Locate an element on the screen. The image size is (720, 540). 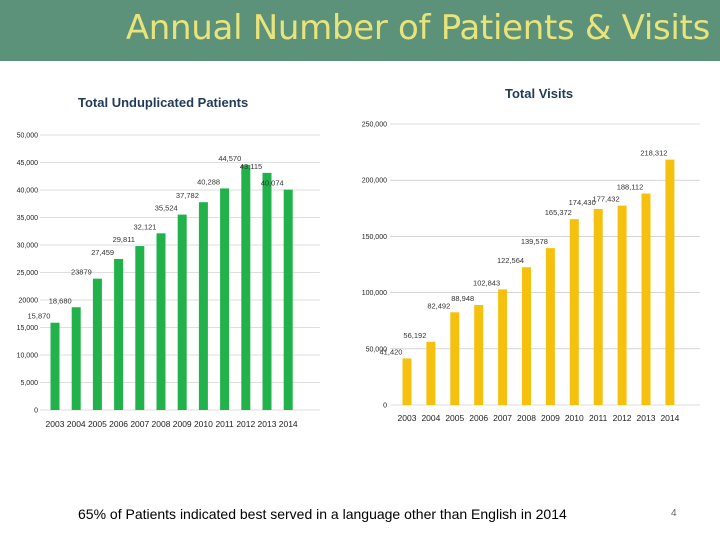
page-title: Annual Number of Patients & Visits is located at coordinates (417, 28).